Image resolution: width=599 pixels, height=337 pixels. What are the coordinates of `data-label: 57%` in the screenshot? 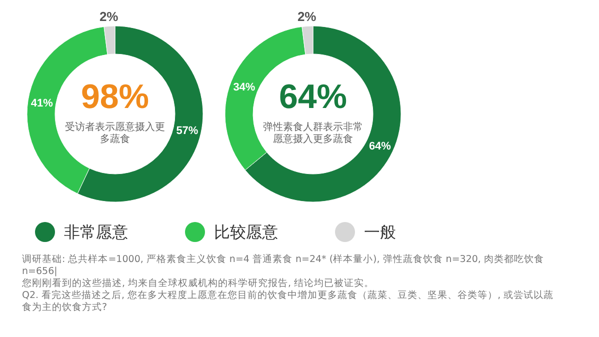 It's located at (187, 130).